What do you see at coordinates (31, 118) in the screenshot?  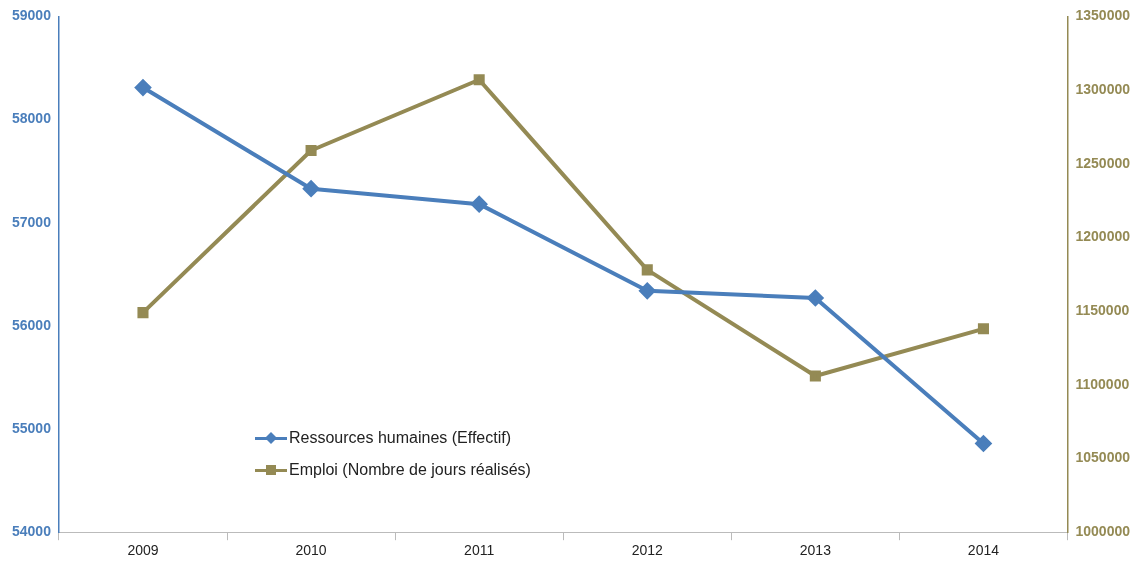 I see `y-tick-label: 58000` at bounding box center [31, 118].